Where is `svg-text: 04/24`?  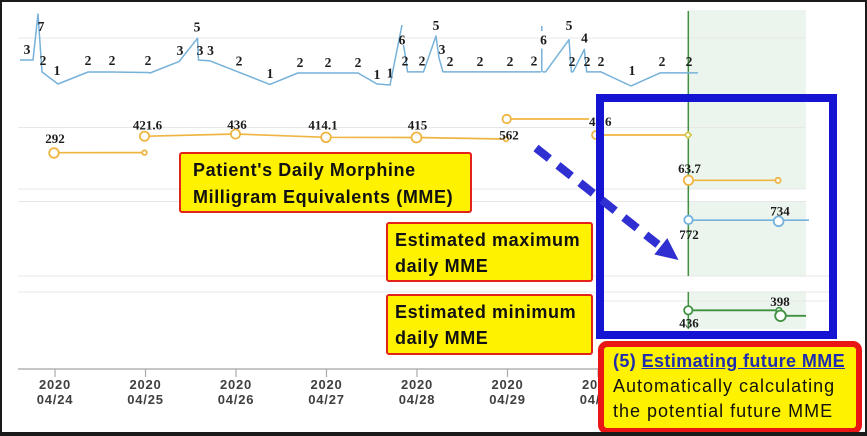
svg-text: 04/24 is located at coordinates (55, 399).